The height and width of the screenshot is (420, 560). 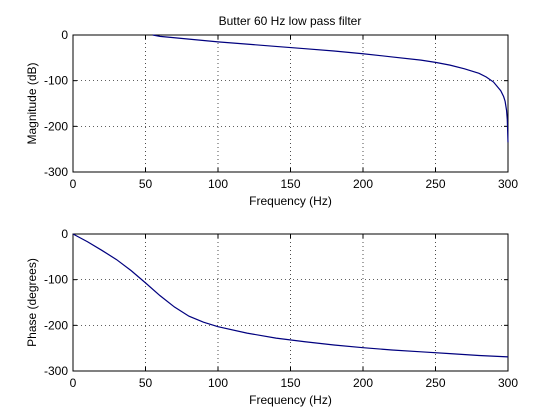 What do you see at coordinates (56, 81) in the screenshot?
I see `magnitude-ytick-label: -100` at bounding box center [56, 81].